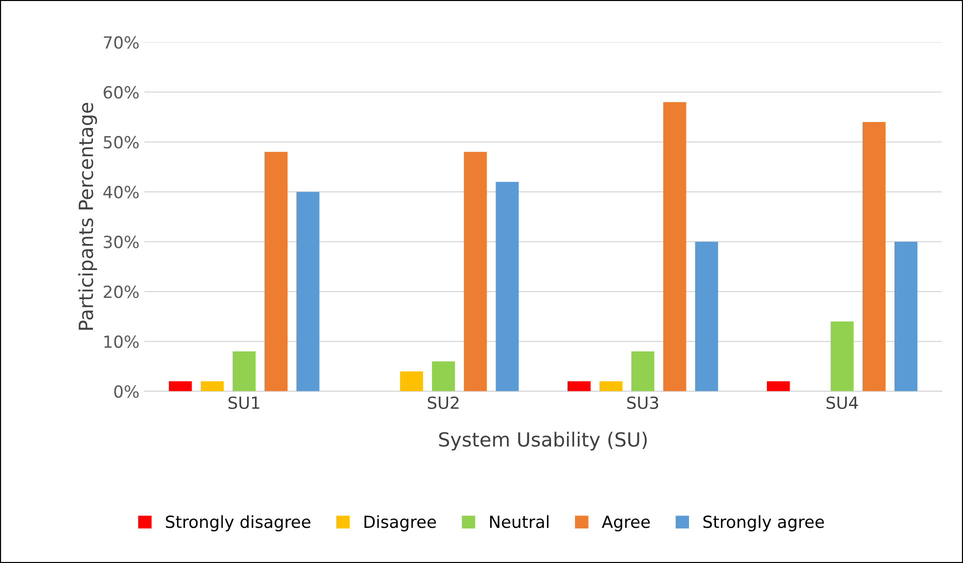 The width and height of the screenshot is (963, 563). Describe the element at coordinates (763, 523) in the screenshot. I see `legend-label: Strongly agree` at that location.